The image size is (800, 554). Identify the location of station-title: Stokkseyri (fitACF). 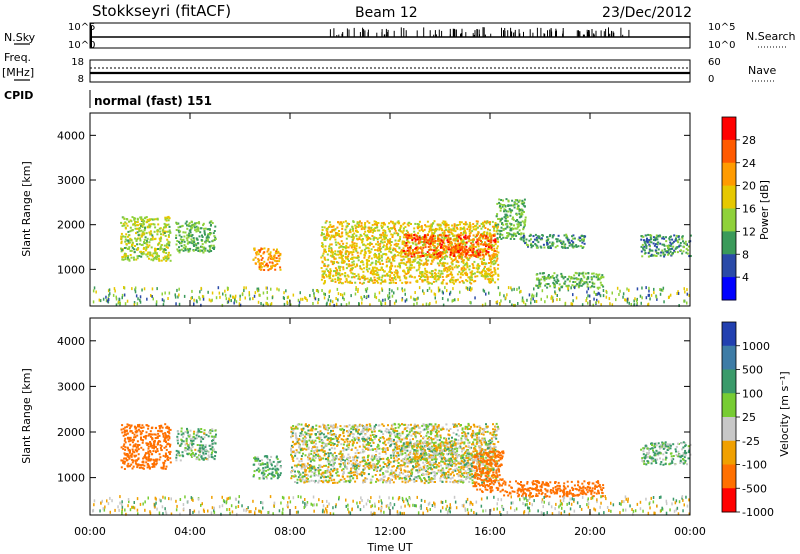
(161, 11).